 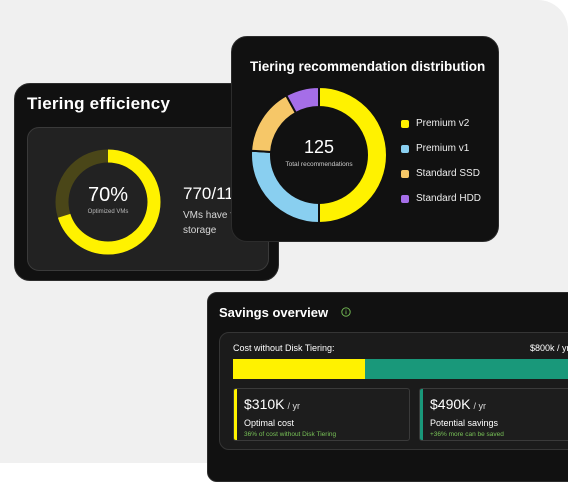 What do you see at coordinates (449, 198) in the screenshot?
I see `legend-label: Standard HDD` at bounding box center [449, 198].